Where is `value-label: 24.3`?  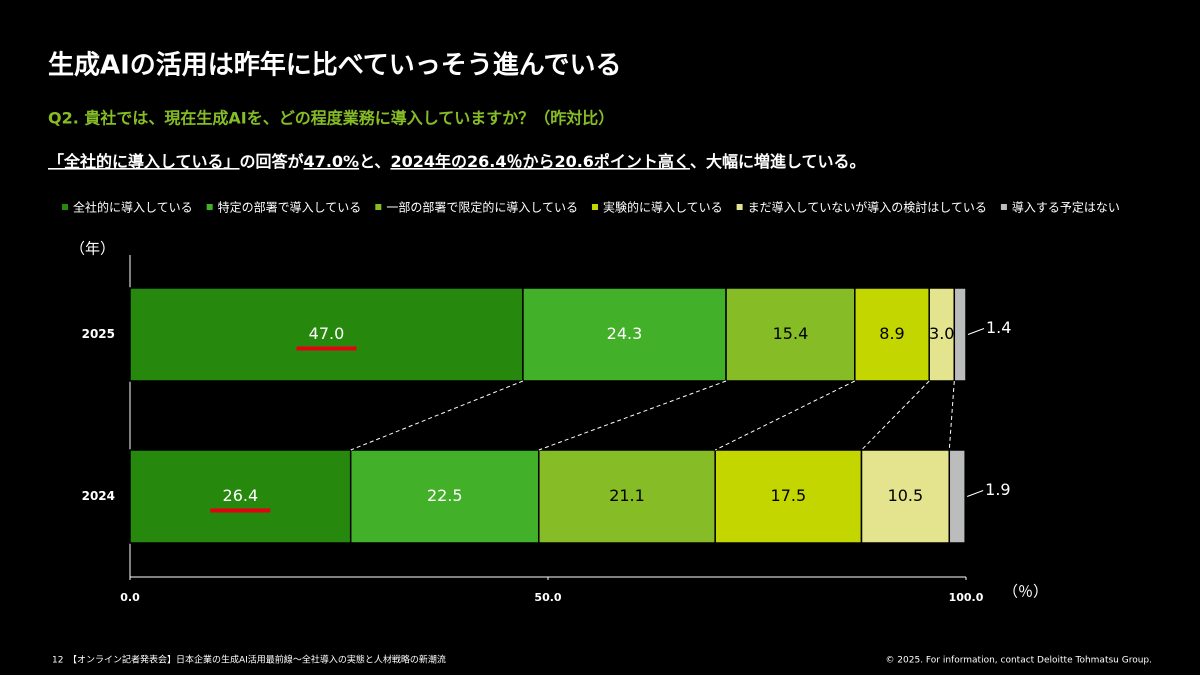
value-label: 24.3 is located at coordinates (625, 333).